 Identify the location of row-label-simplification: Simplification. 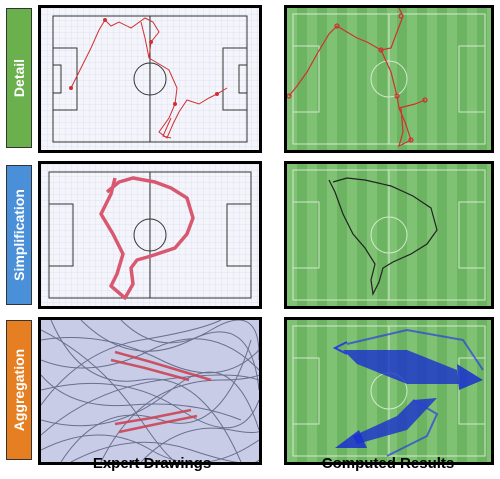
(19, 235).